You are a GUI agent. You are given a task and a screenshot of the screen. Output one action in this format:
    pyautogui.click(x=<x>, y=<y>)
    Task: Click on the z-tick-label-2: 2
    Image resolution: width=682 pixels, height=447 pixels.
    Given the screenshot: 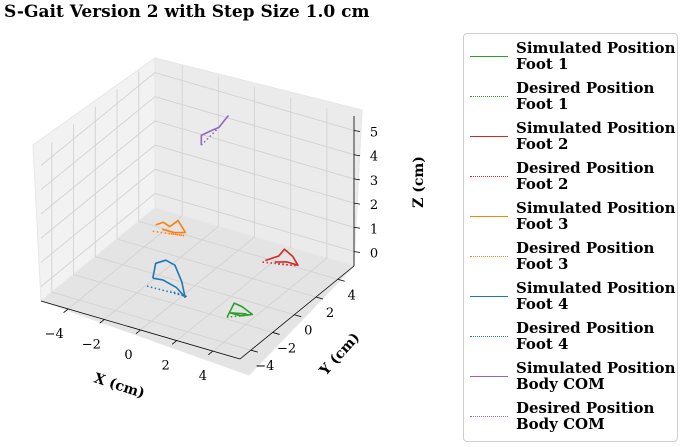 What is the action you would take?
    pyautogui.click(x=374, y=205)
    